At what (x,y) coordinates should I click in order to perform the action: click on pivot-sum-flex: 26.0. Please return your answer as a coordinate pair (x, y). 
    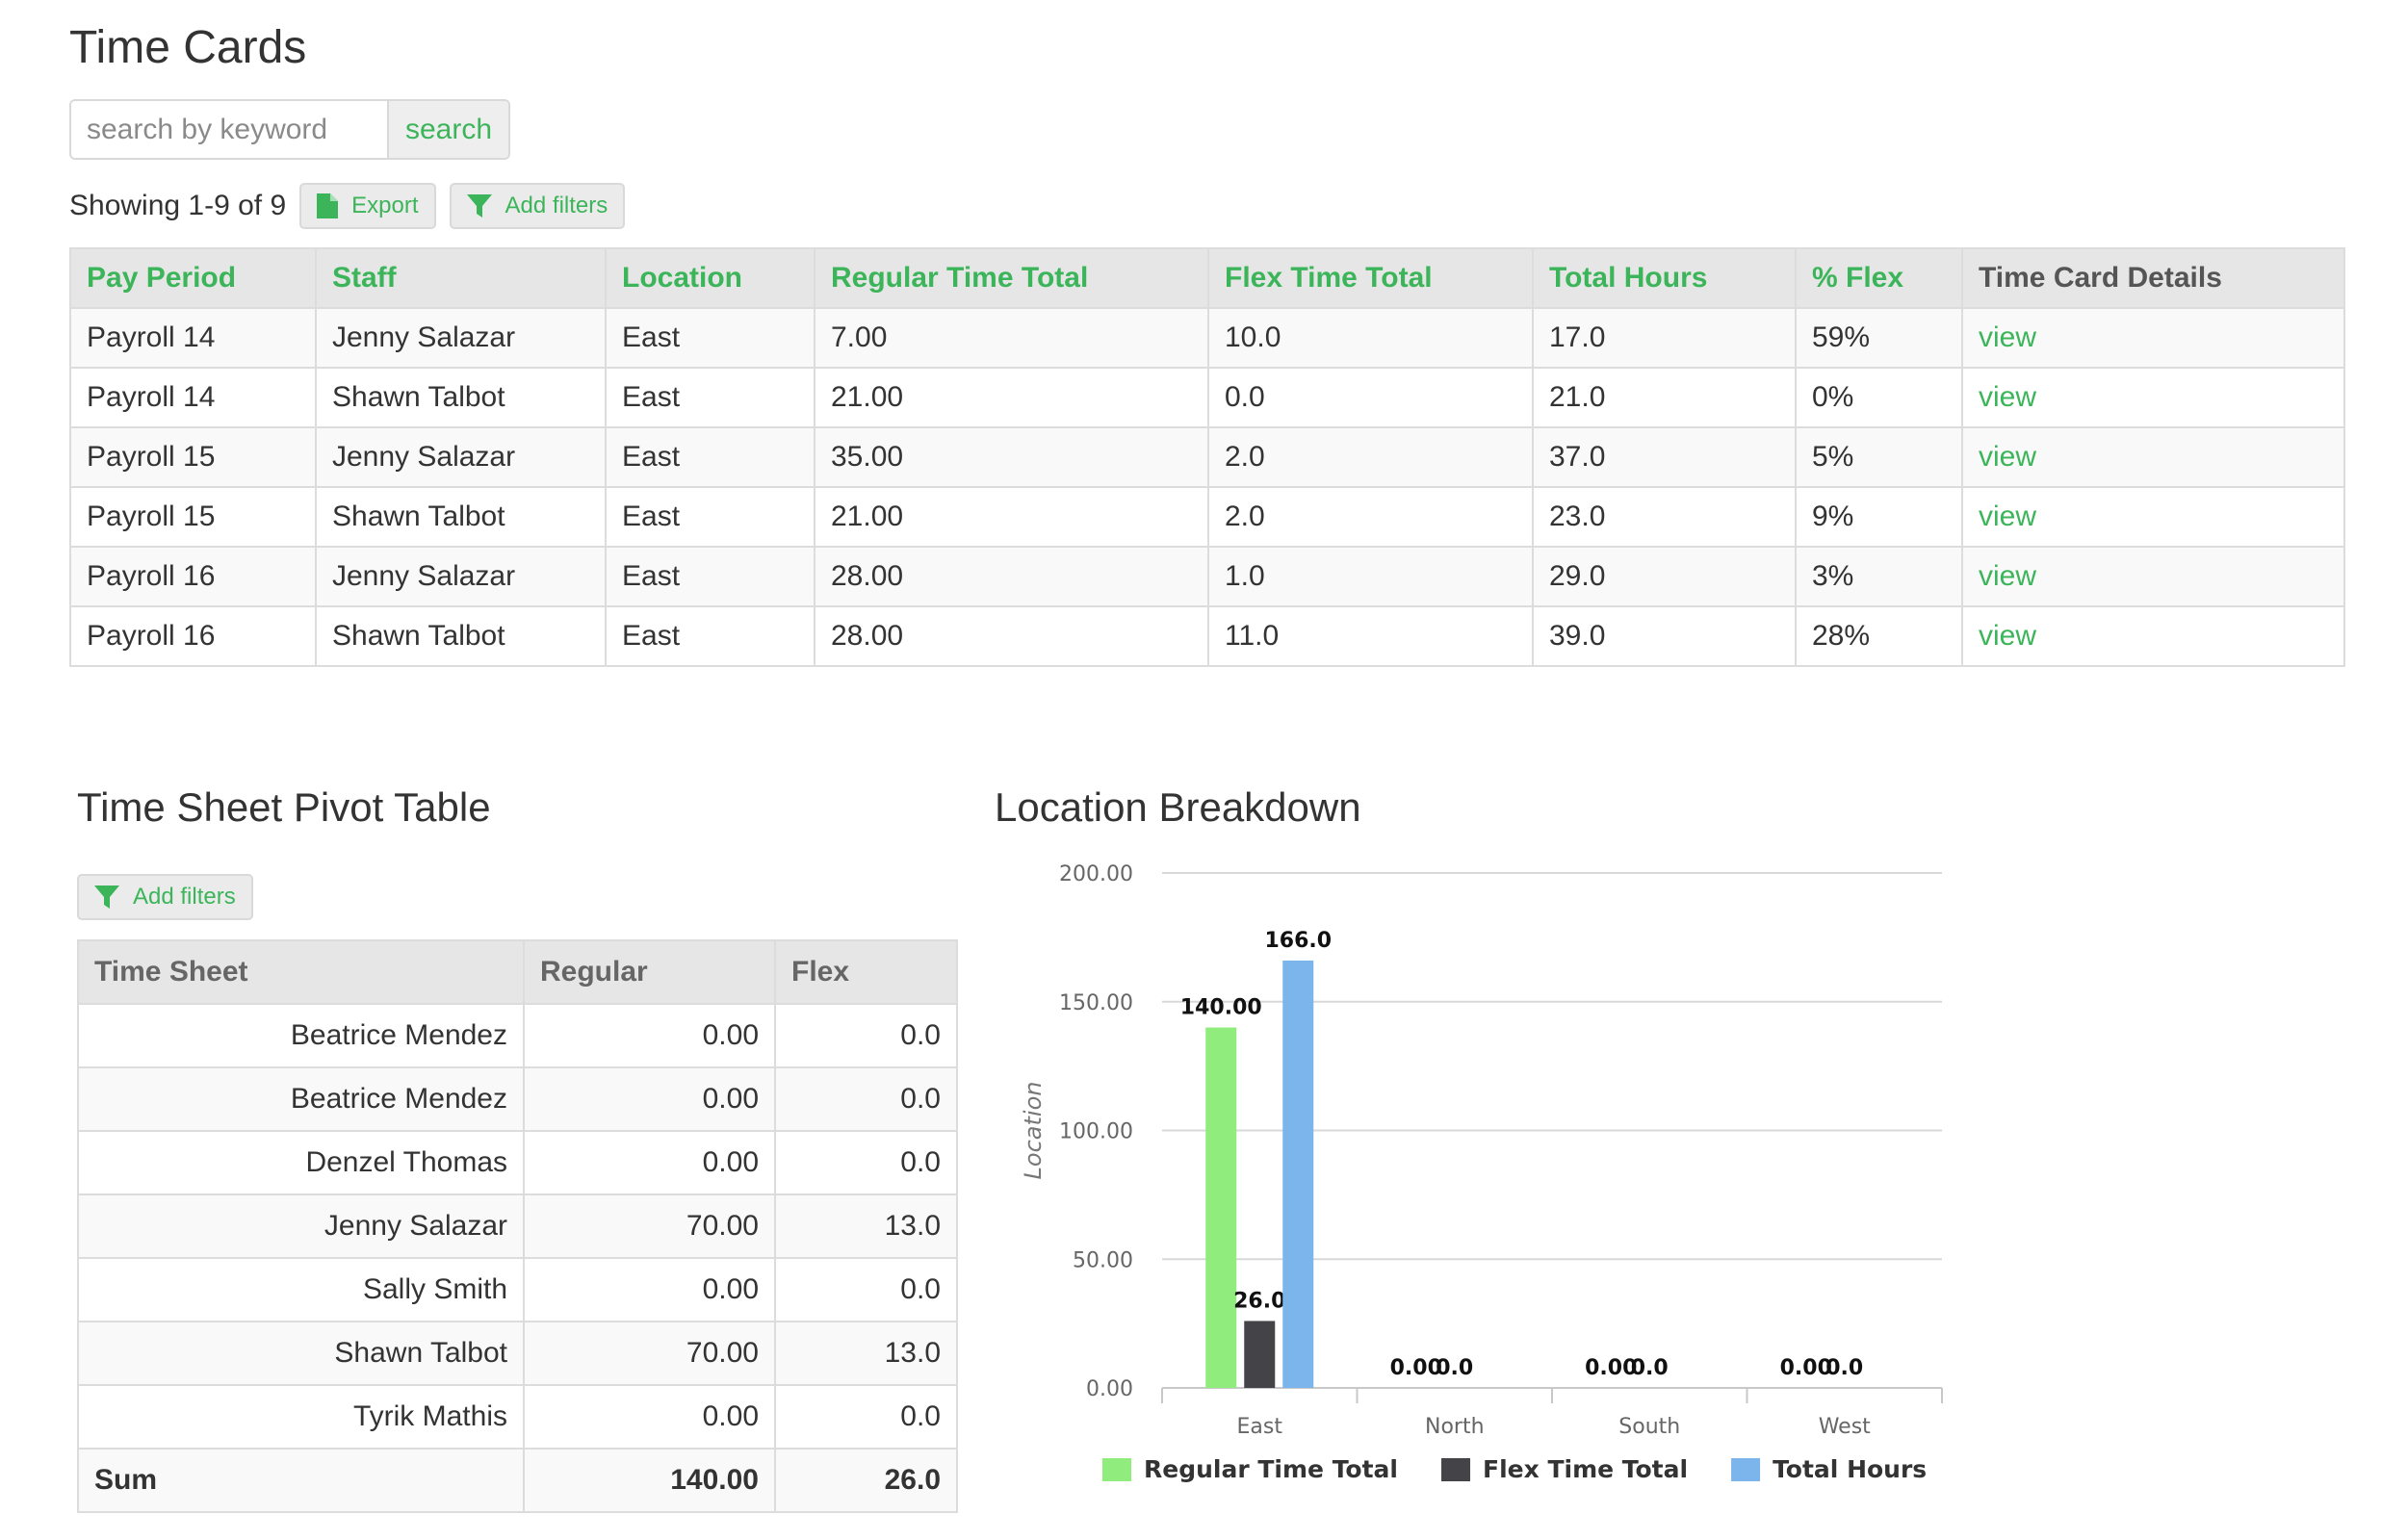
    Looking at the image, I should click on (866, 1480).